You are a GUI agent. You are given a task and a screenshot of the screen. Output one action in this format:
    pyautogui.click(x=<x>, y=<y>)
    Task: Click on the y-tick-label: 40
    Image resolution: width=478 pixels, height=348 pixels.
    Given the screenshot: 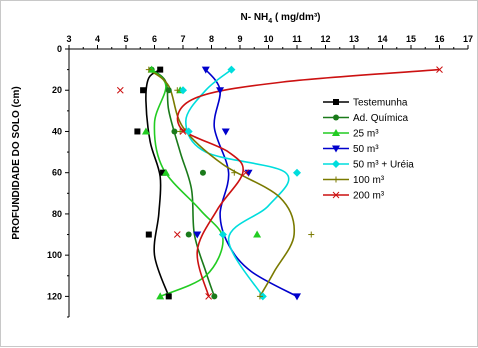 What is the action you would take?
    pyautogui.click(x=57, y=131)
    